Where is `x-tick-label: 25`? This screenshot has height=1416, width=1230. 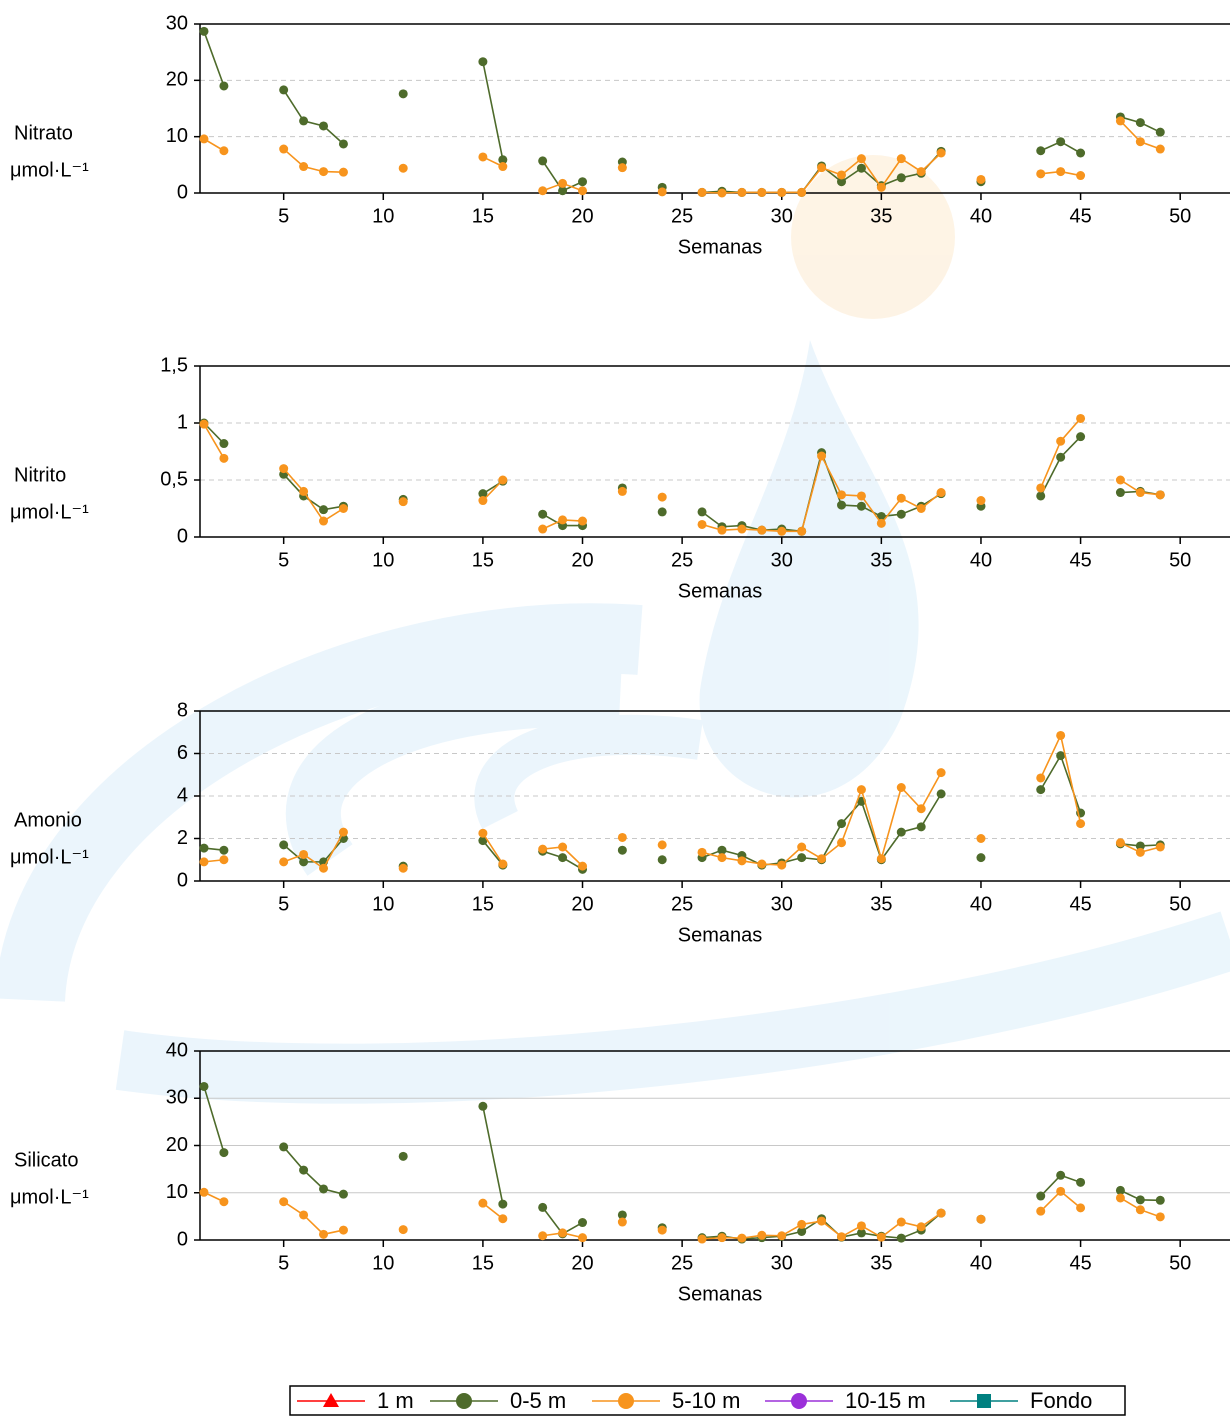 x-tick-label: 25 is located at coordinates (682, 1263).